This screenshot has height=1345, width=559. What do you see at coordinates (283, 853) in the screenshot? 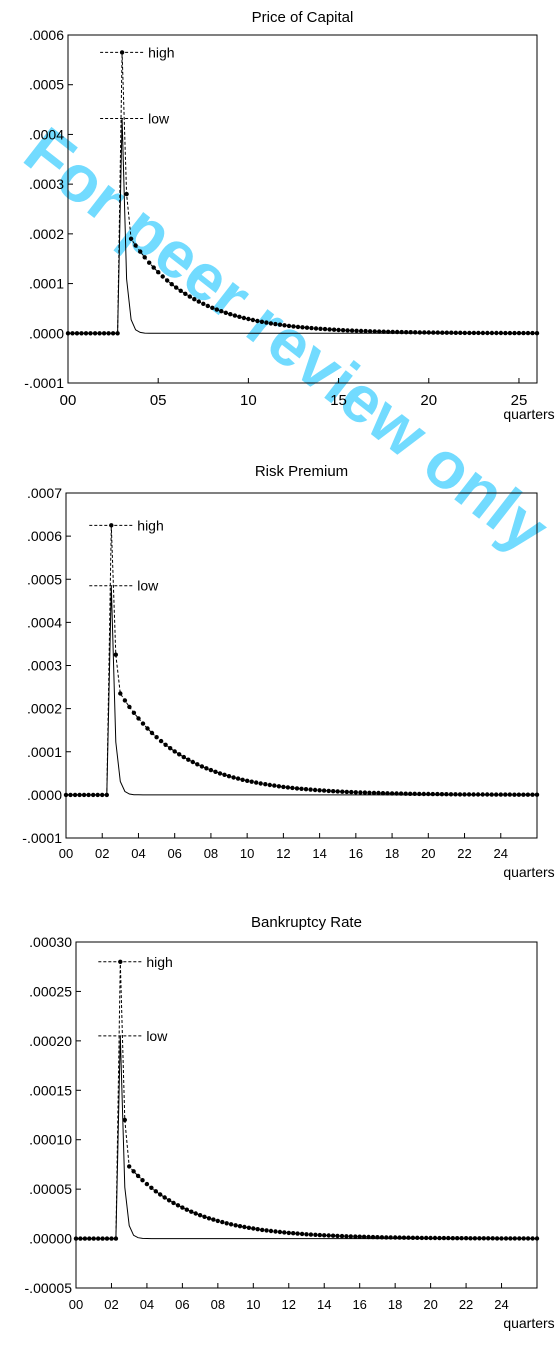
I see `x-tick-label: 12` at bounding box center [283, 853].